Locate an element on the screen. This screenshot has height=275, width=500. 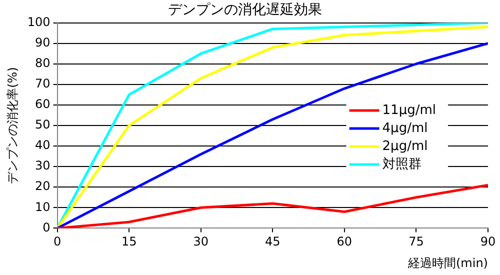
legend-label: 2μg/ml is located at coordinates (405, 146).